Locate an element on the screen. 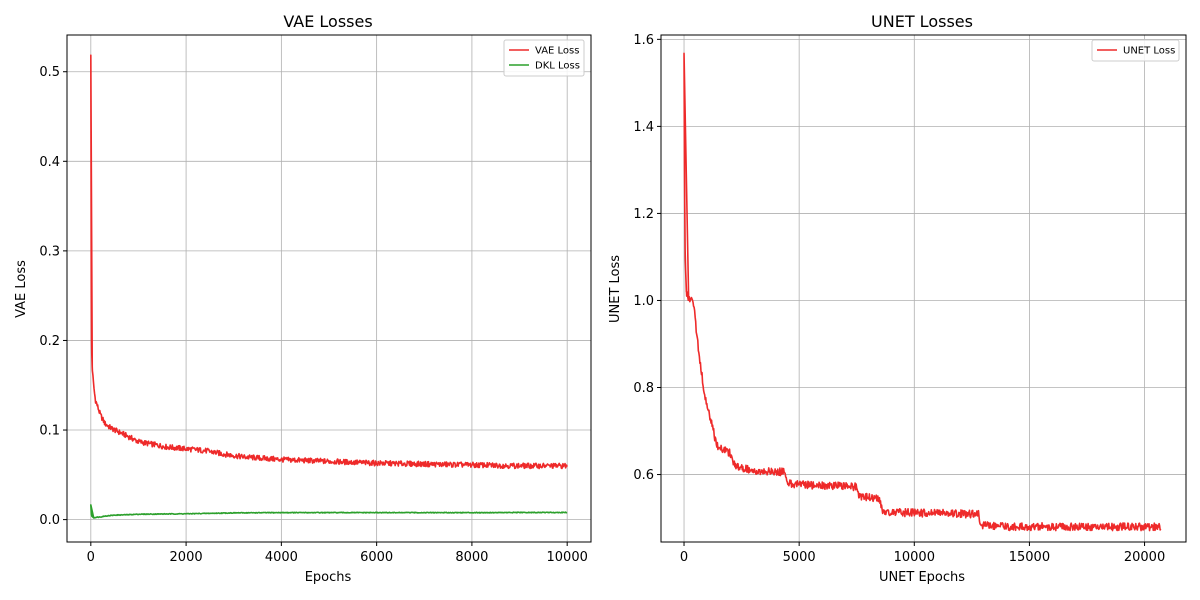  x-tick-label: 15000 is located at coordinates (1029, 557).